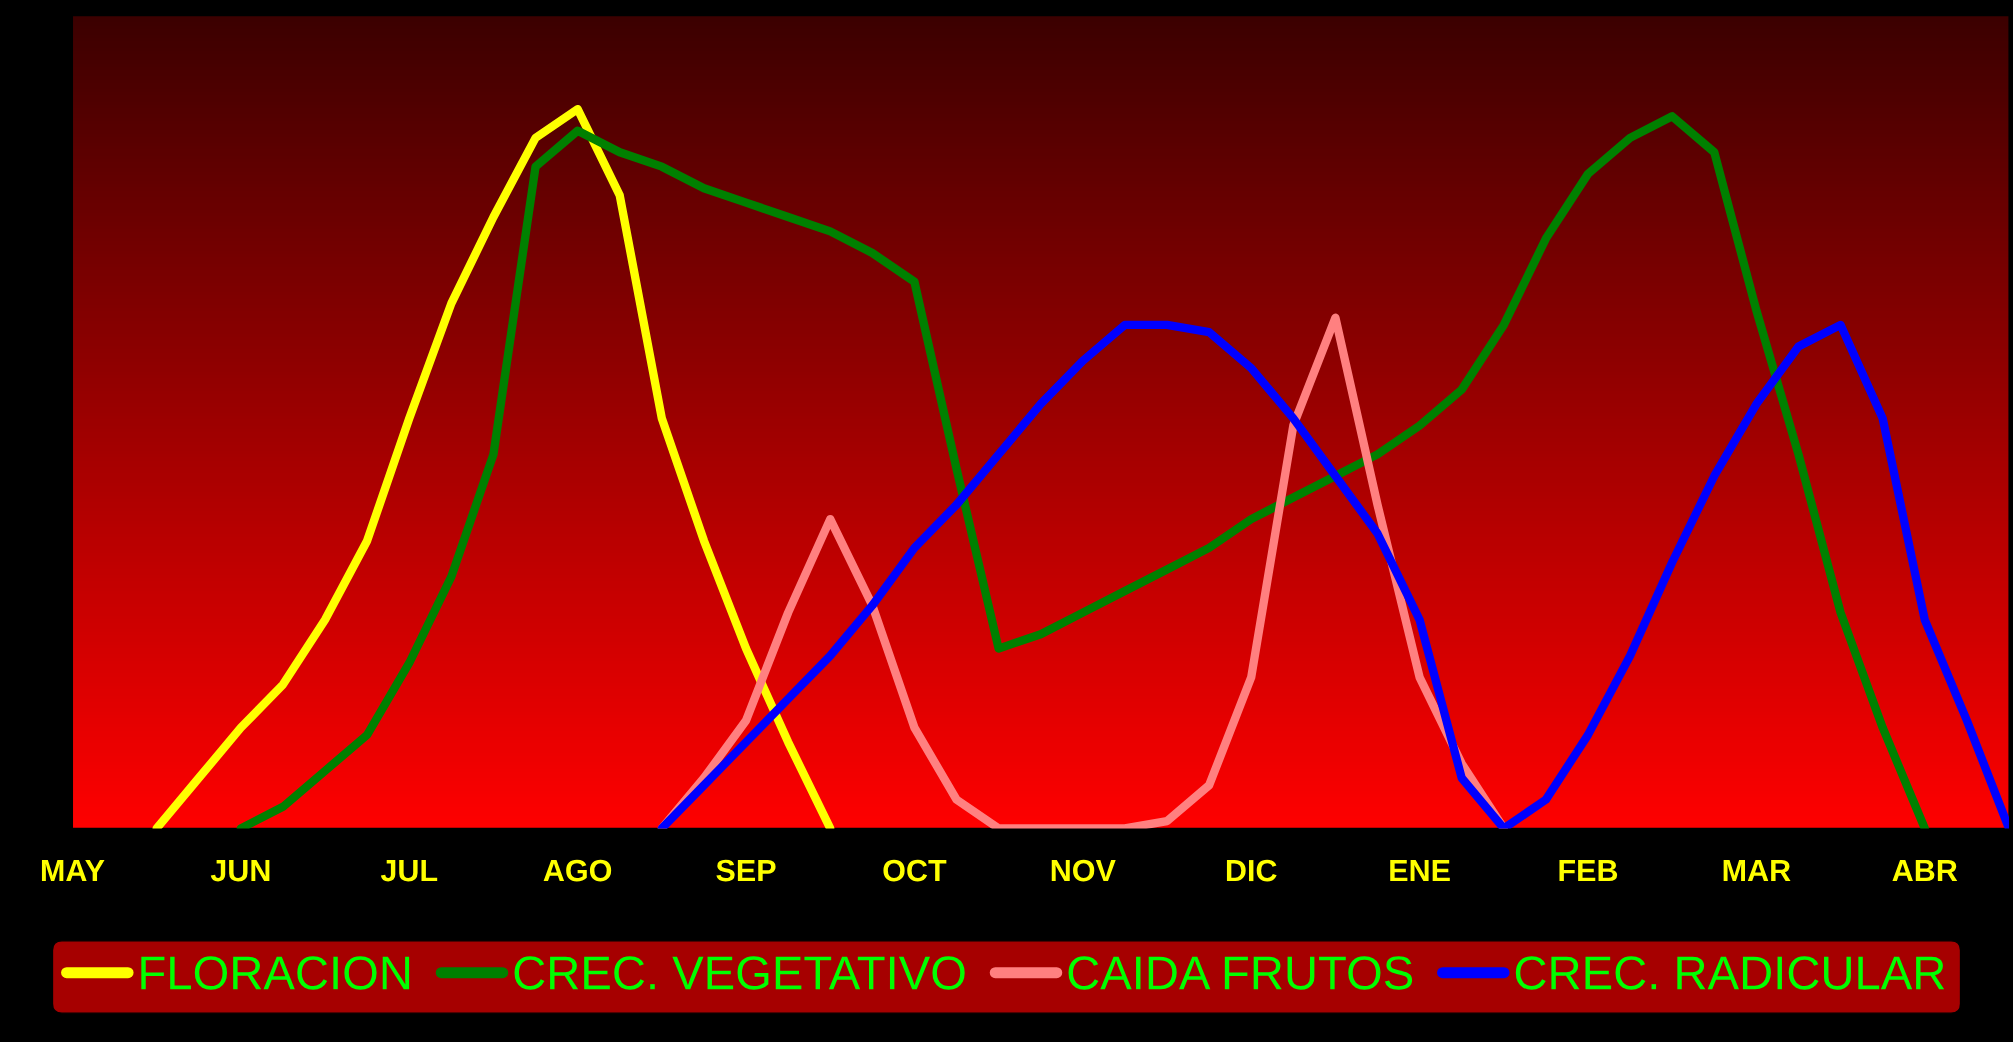  What do you see at coordinates (1240, 973) in the screenshot?
I see `legend-label: CAIDA FRUTOS` at bounding box center [1240, 973].